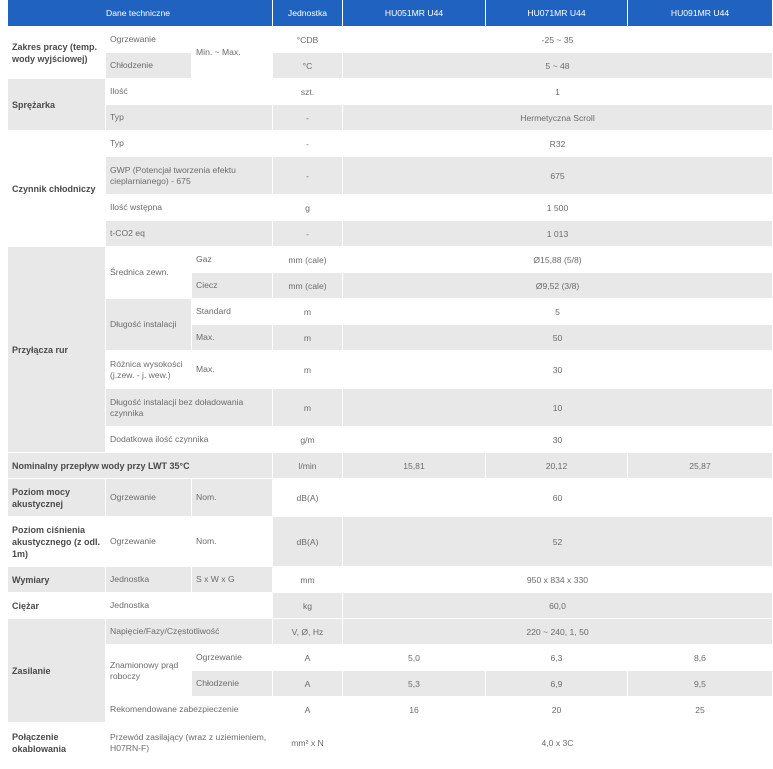  What do you see at coordinates (558, 144) in the screenshot?
I see `value-cell: R32` at bounding box center [558, 144].